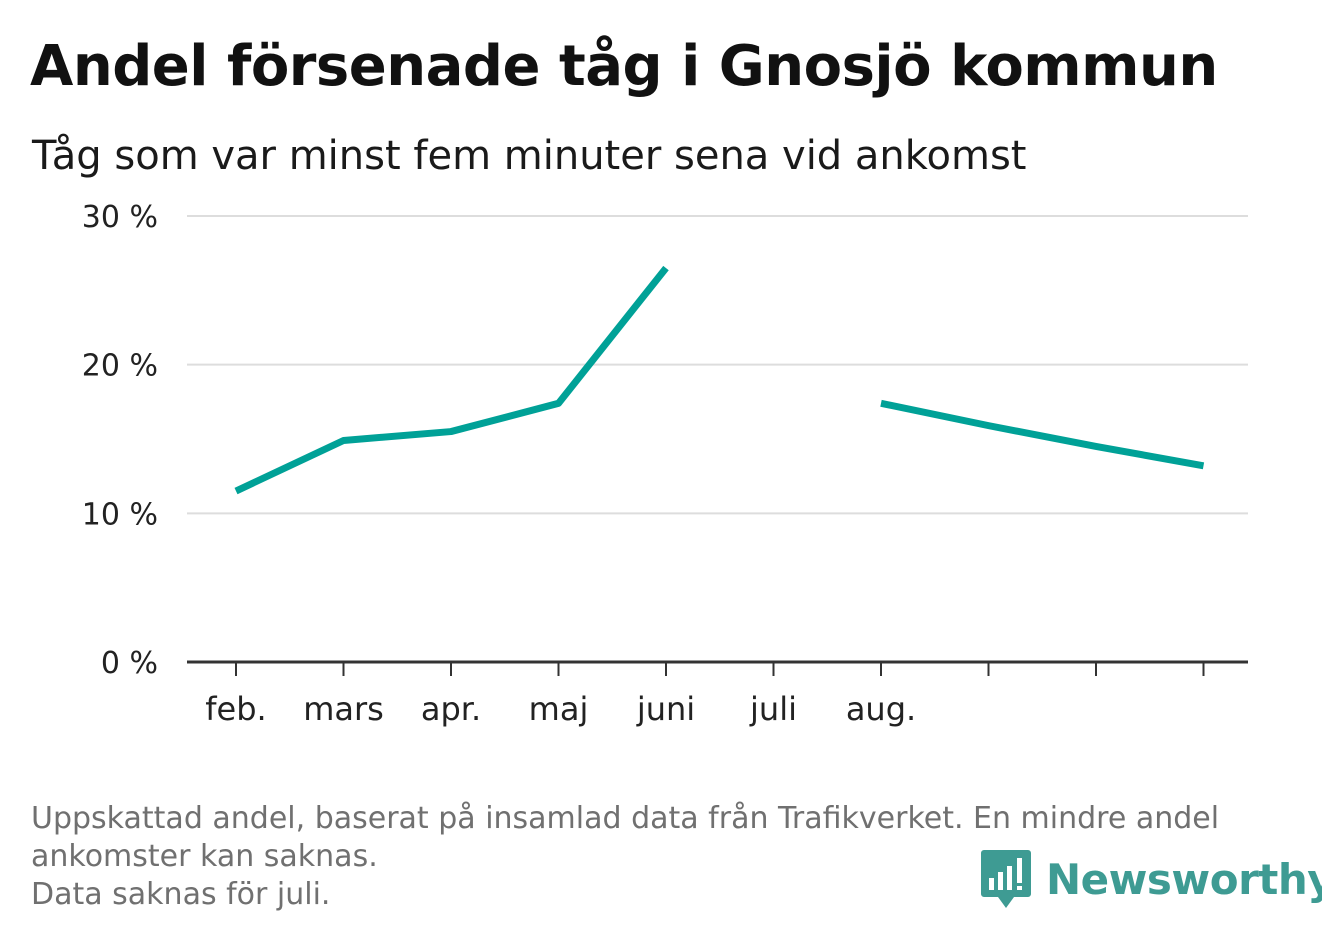 Image resolution: width=1322 pixels, height=939 pixels. What do you see at coordinates (1006, 879) in the screenshot?
I see `bar-chart-speech-bubble-icon` at bounding box center [1006, 879].